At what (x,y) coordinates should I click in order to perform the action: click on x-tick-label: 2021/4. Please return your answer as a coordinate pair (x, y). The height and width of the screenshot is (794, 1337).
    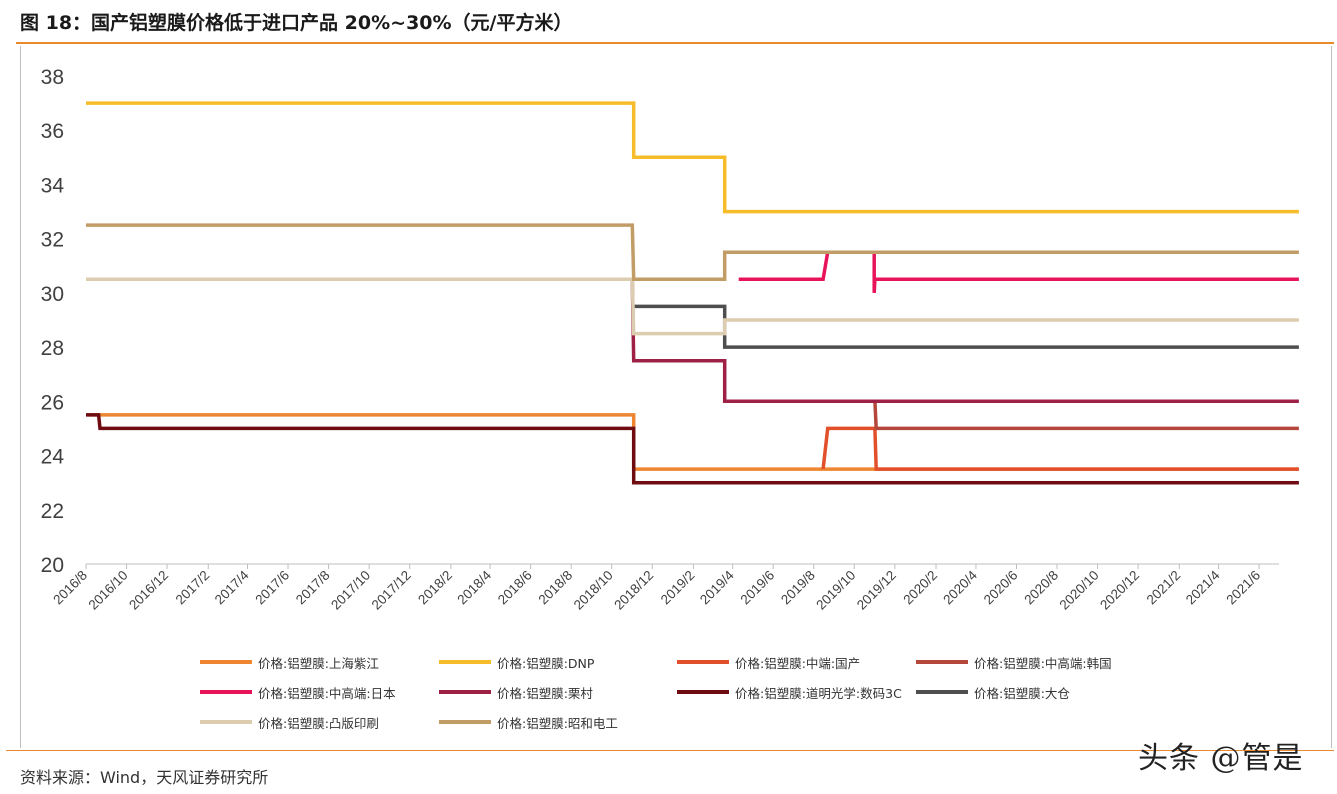
    Looking at the image, I should click on (1203, 587).